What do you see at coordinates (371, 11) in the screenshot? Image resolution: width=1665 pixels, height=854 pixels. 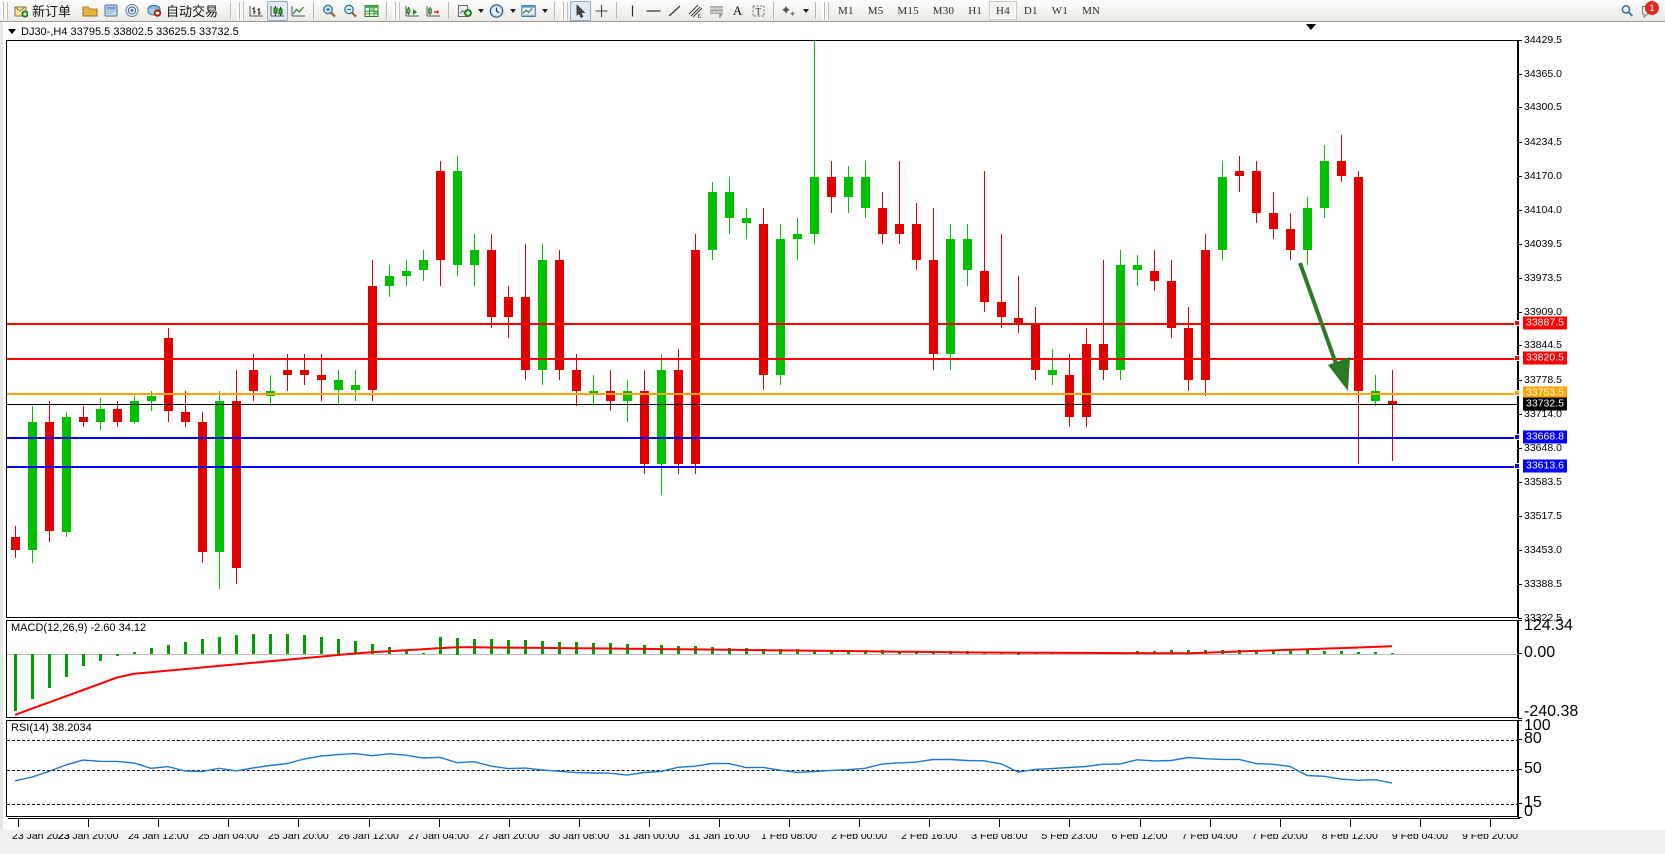 I see `data-window-button` at bounding box center [371, 11].